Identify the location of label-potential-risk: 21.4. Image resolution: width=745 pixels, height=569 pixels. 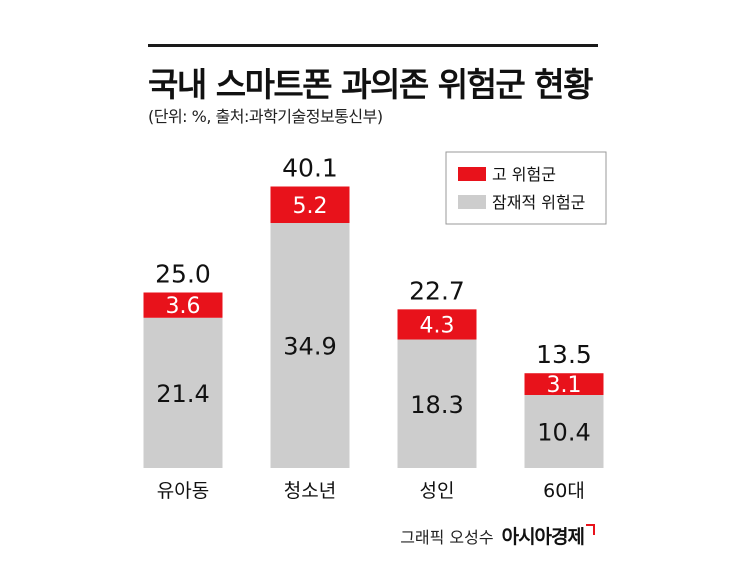
(182, 394).